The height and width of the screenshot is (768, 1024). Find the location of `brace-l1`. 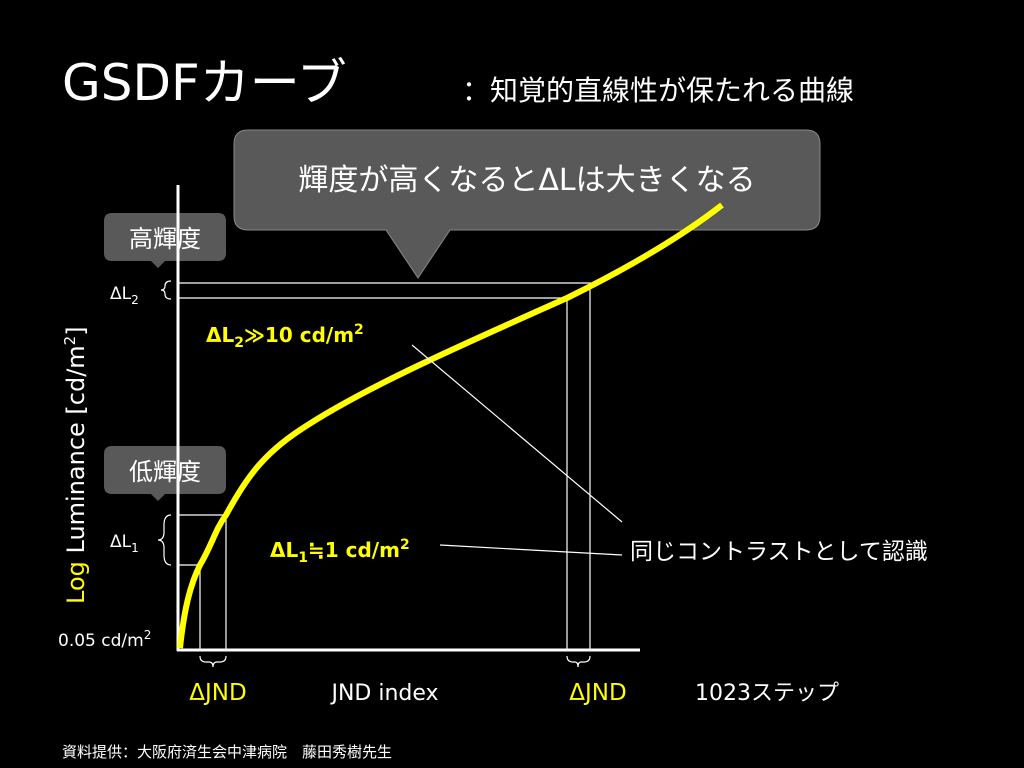

brace-l1 is located at coordinates (164, 540).